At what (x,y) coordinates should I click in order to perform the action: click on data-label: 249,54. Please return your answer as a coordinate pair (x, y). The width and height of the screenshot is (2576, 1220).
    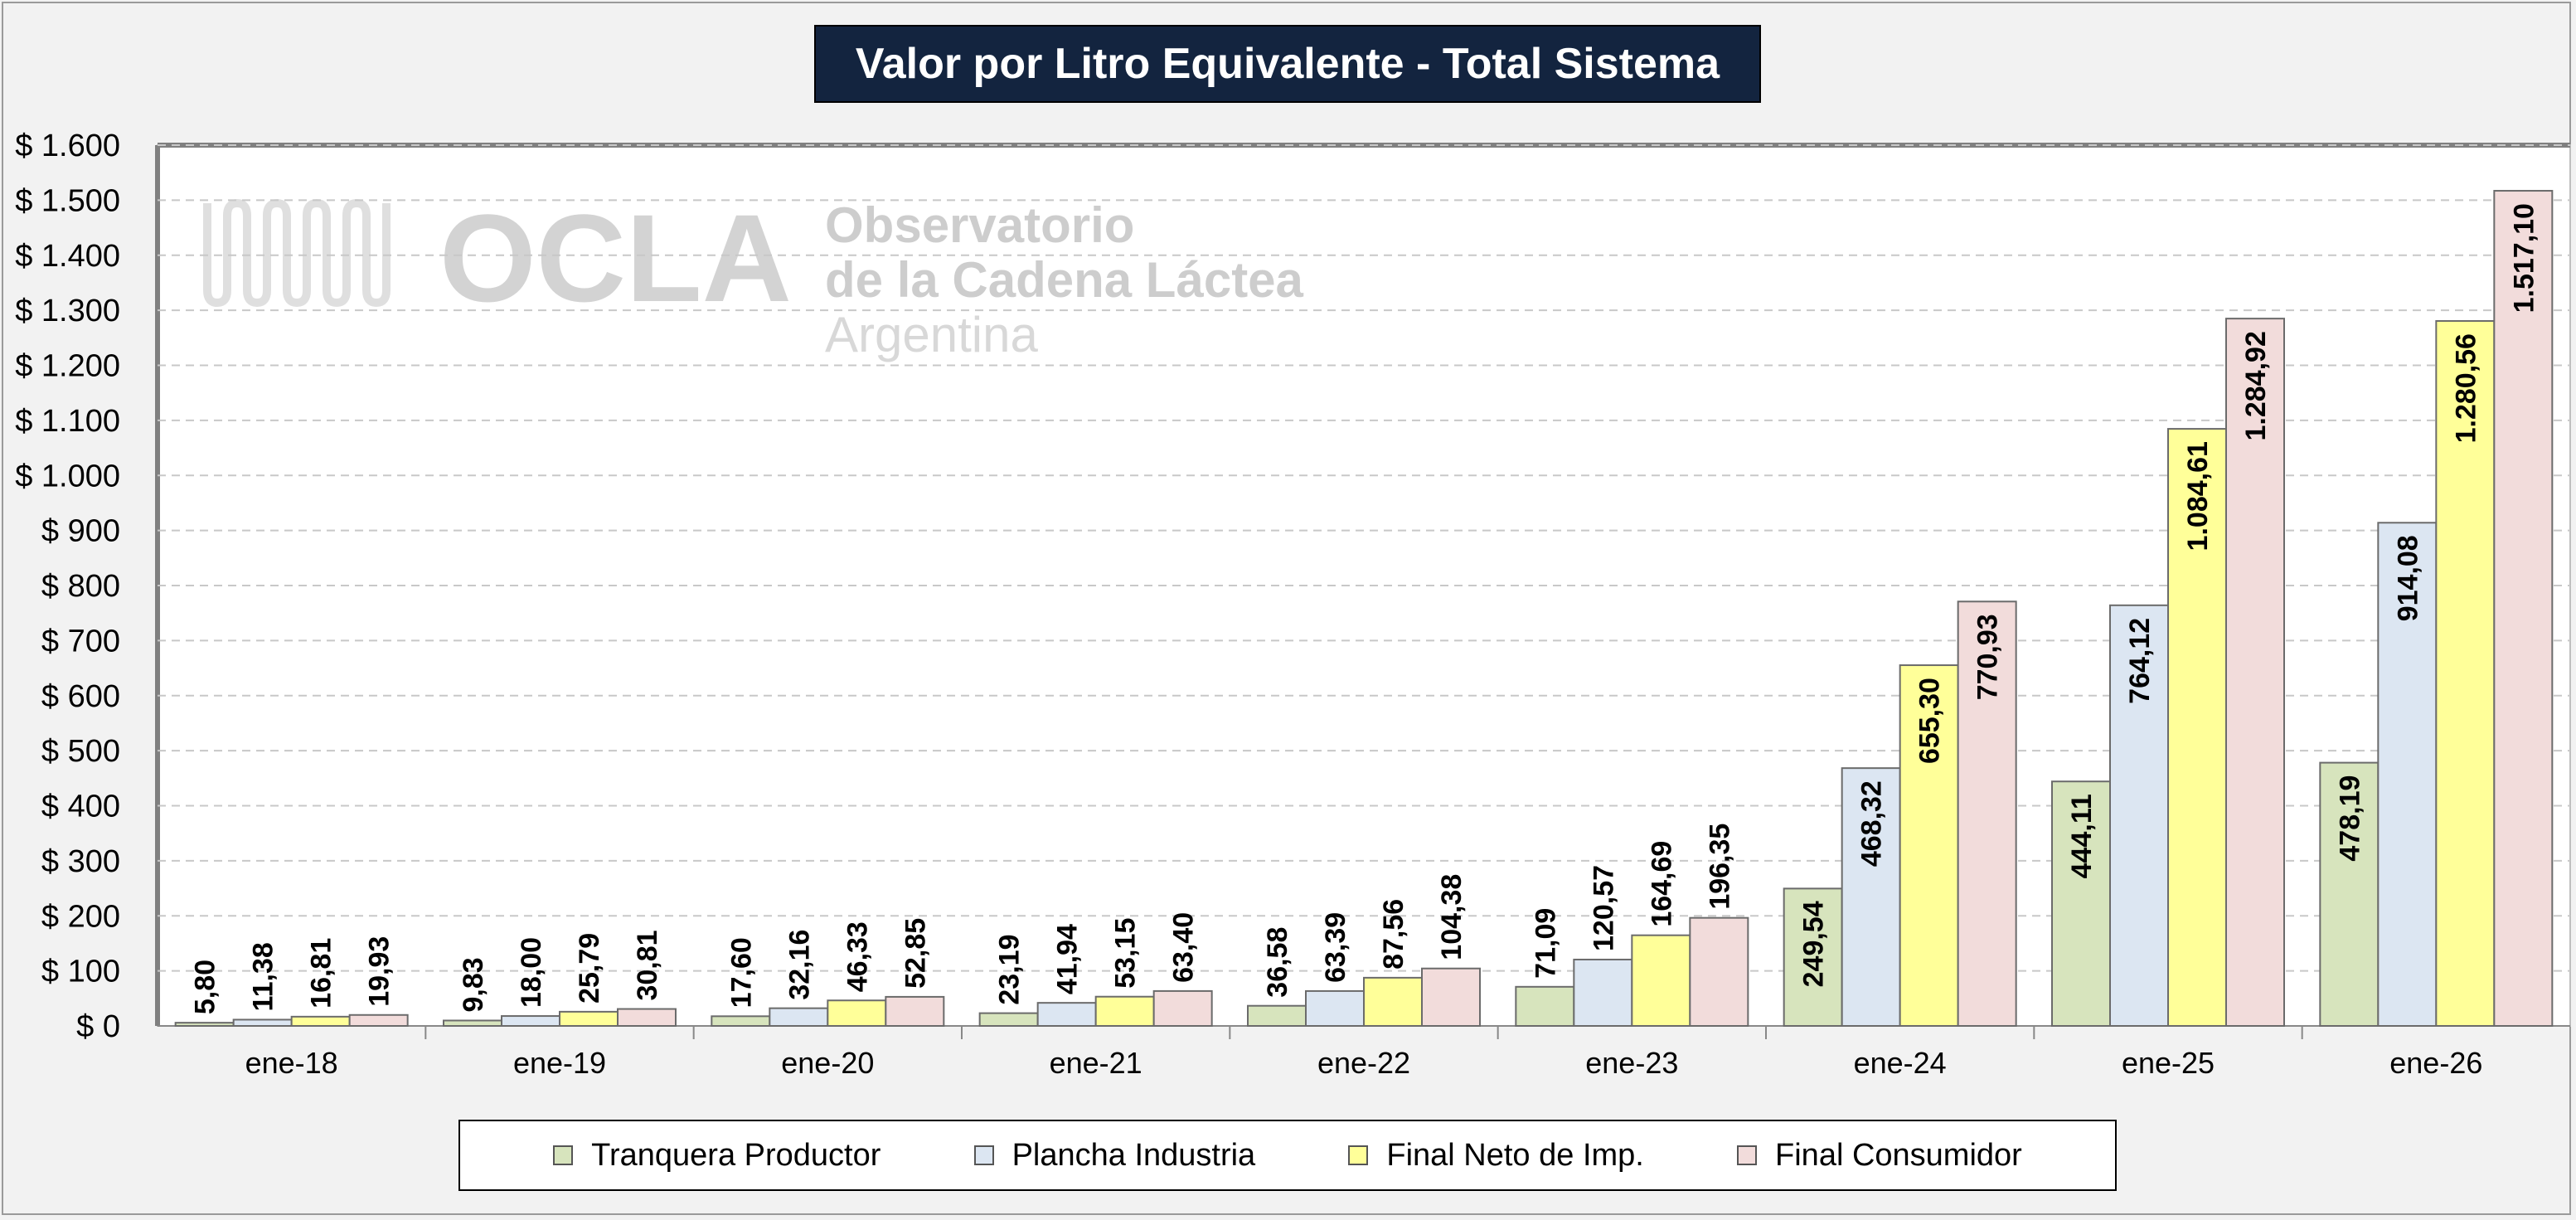
    Looking at the image, I should click on (1814, 944).